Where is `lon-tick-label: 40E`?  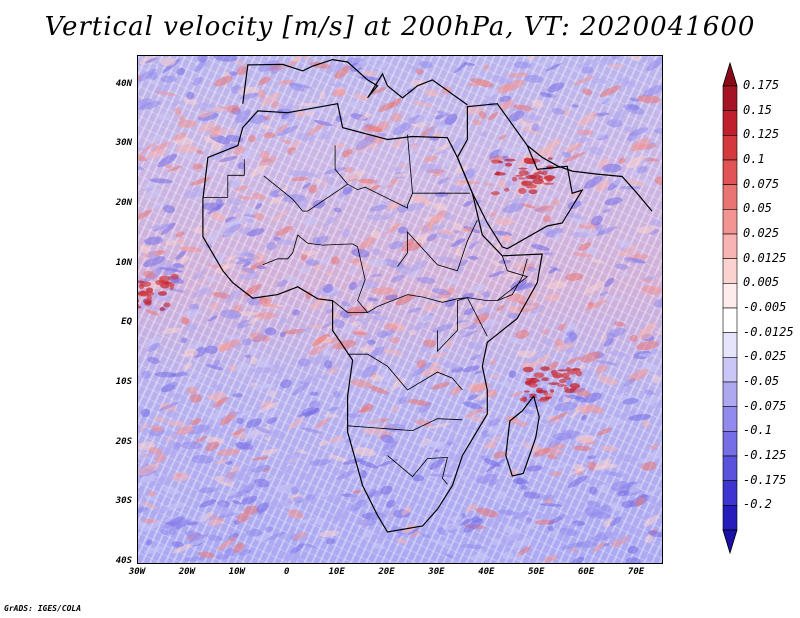
lon-tick-label: 40E is located at coordinates (486, 572).